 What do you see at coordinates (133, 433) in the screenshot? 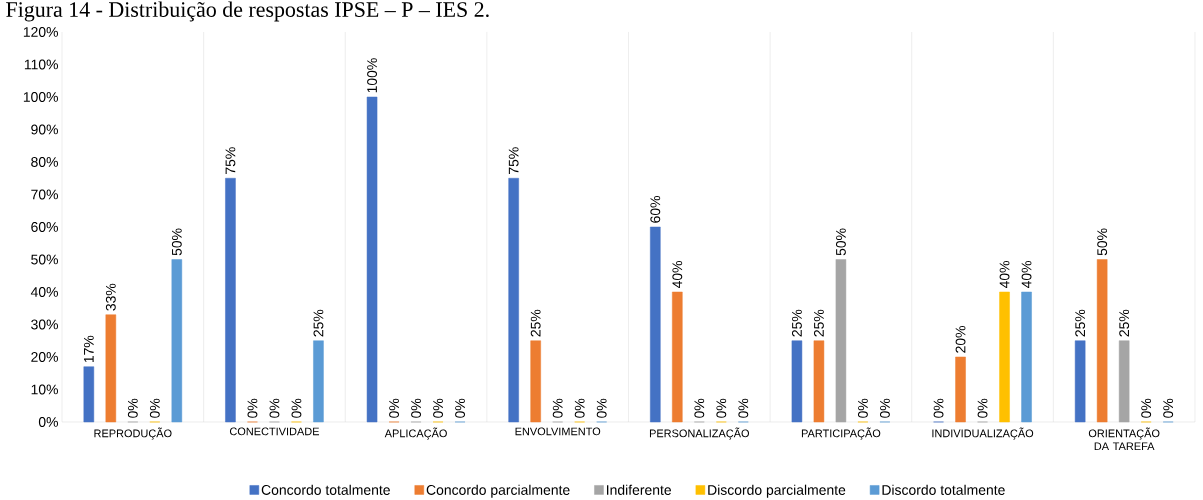
I see `x-tick-label: REPRODUÇÃO` at bounding box center [133, 433].